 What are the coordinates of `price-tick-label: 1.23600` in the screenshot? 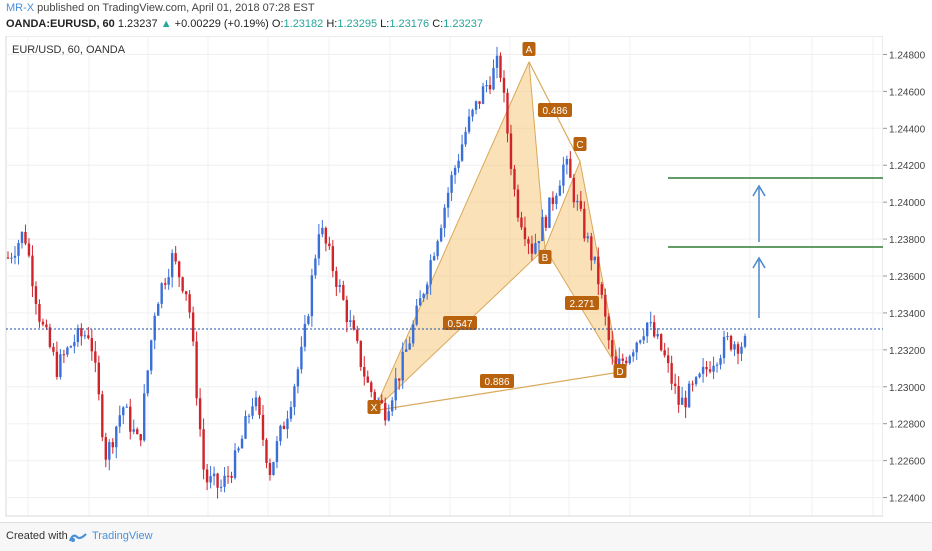 It's located at (907, 277).